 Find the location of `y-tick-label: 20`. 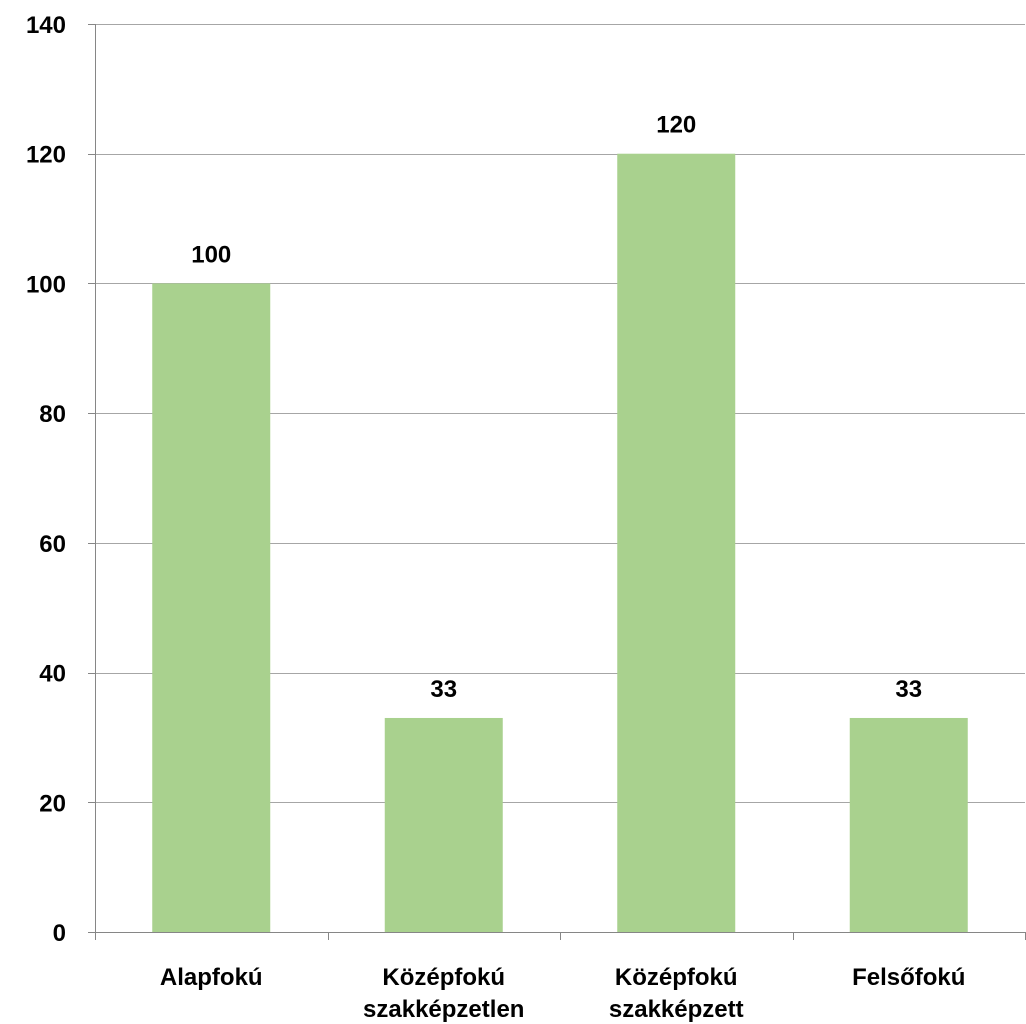

y-tick-label: 20 is located at coordinates (52, 803).